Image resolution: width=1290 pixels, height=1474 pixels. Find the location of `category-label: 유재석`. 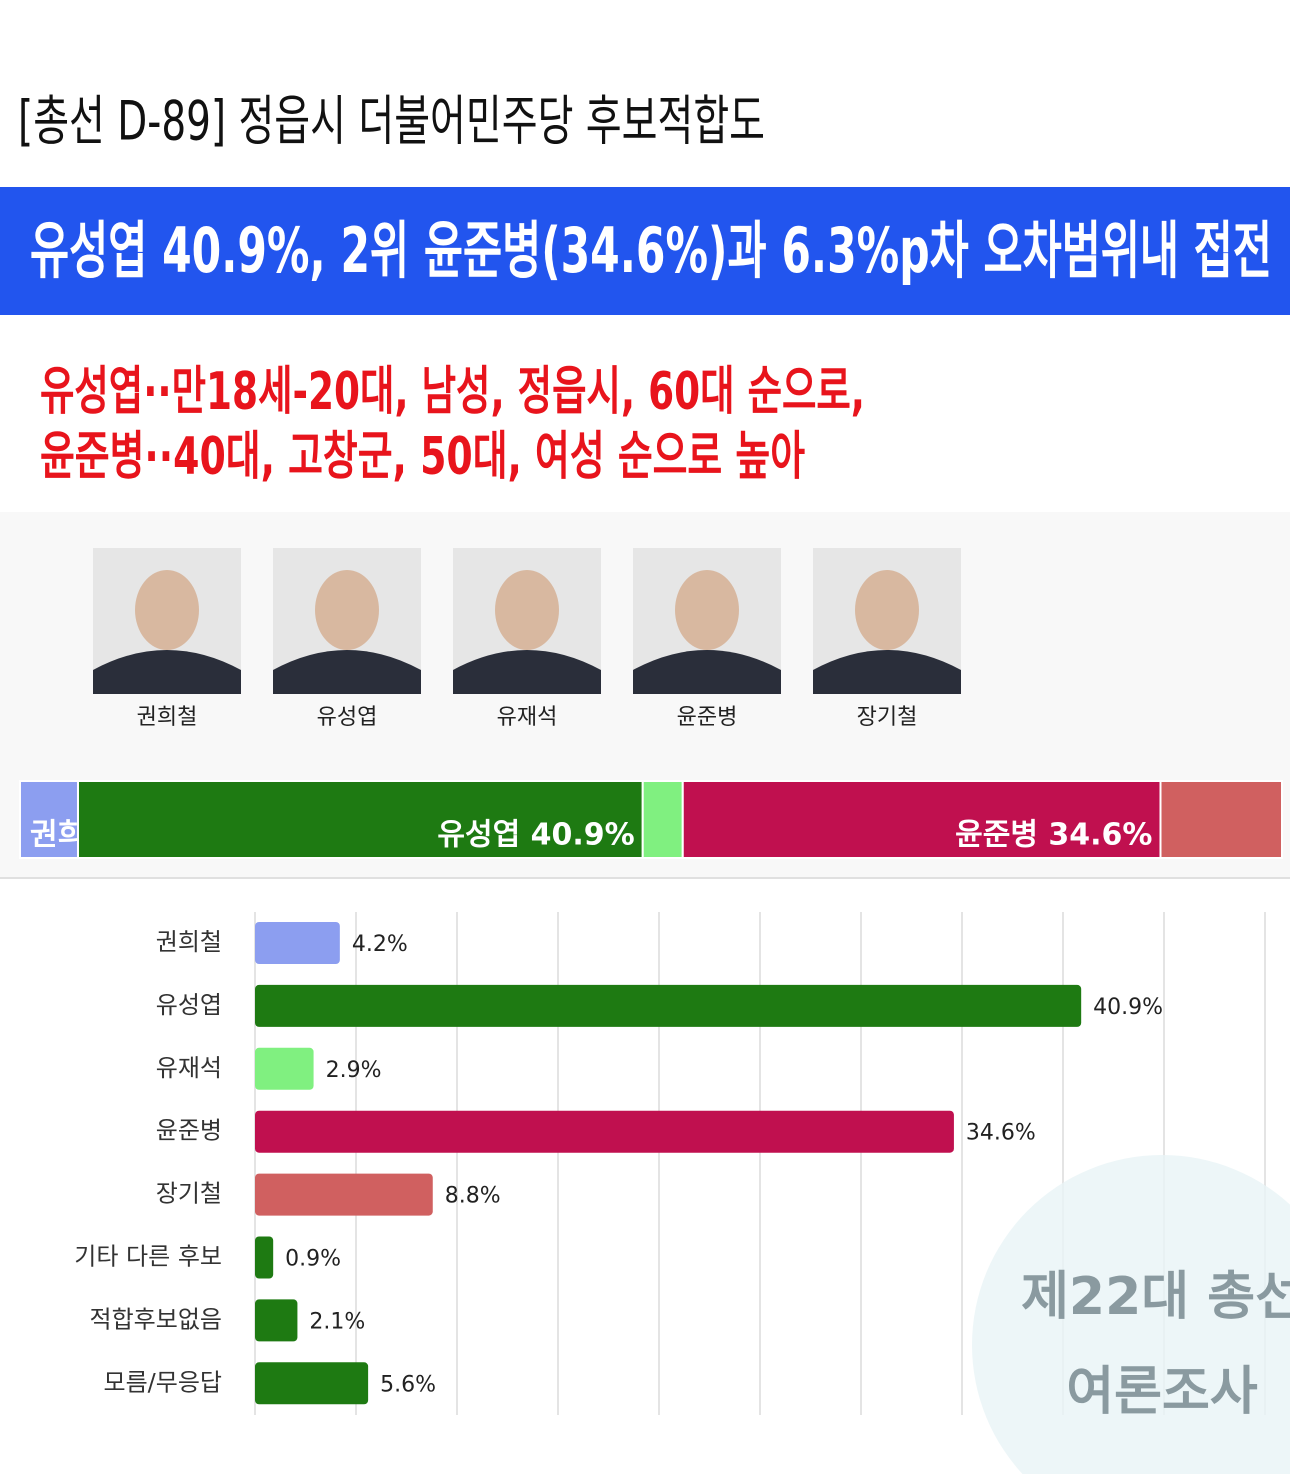

category-label: 유재석 is located at coordinates (189, 1068).